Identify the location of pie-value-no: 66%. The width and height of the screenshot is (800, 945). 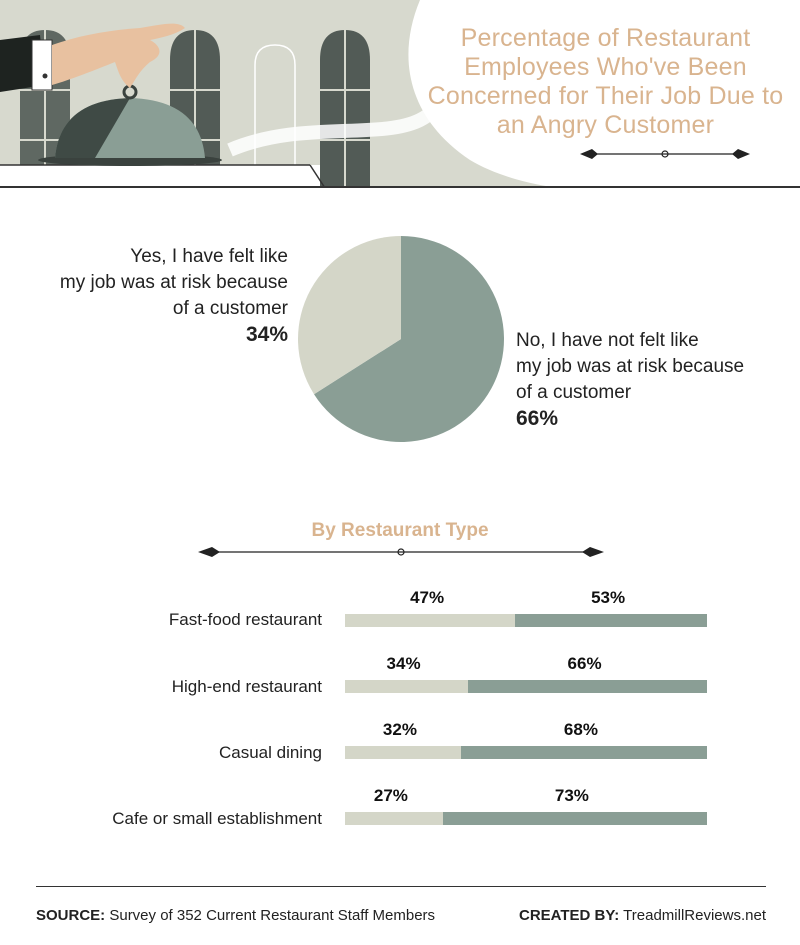
(537, 418).